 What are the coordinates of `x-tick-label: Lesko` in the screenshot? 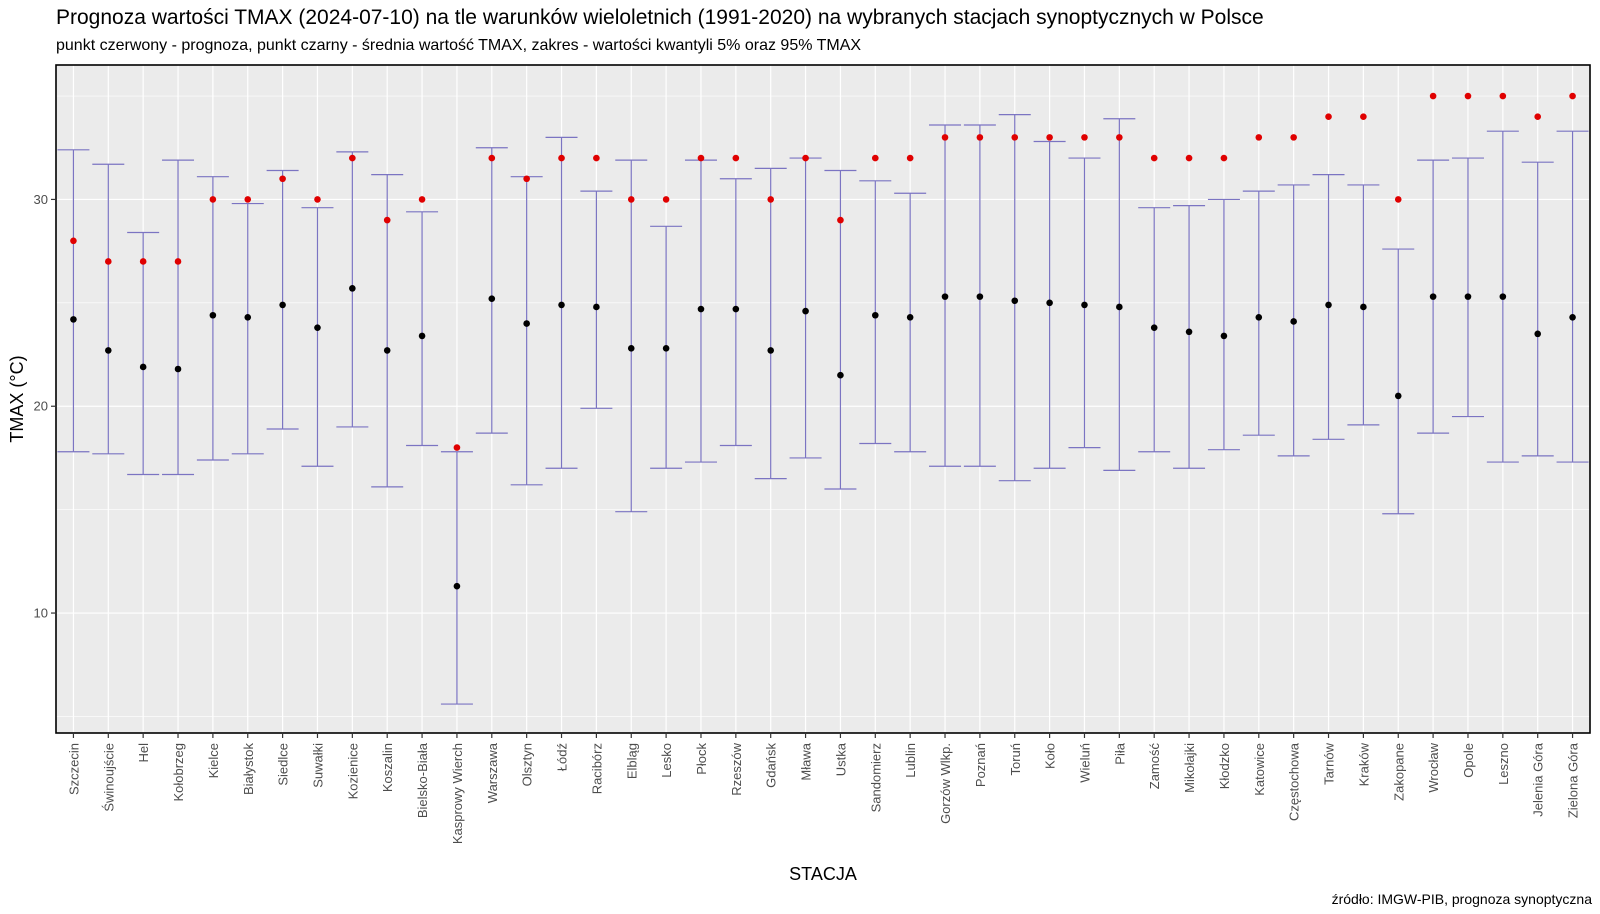 It's located at (666, 760).